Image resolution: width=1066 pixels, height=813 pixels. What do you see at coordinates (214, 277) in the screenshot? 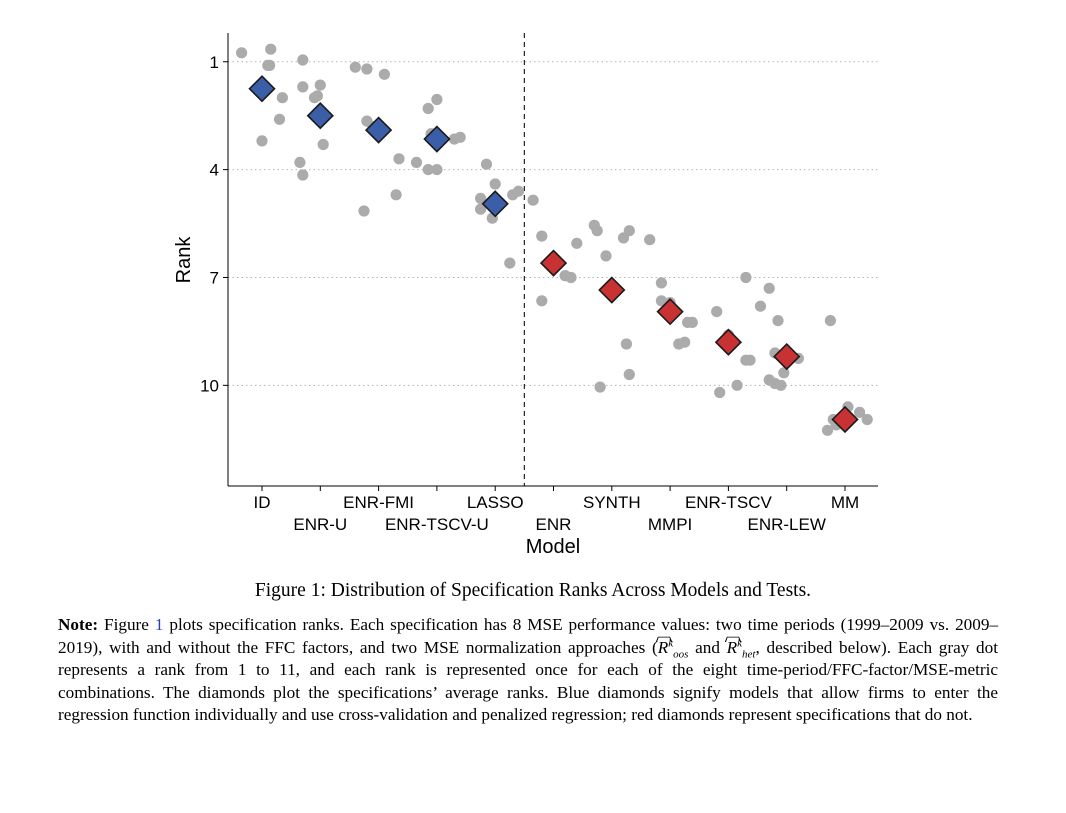
I see `y-tick-label: 7` at bounding box center [214, 277].